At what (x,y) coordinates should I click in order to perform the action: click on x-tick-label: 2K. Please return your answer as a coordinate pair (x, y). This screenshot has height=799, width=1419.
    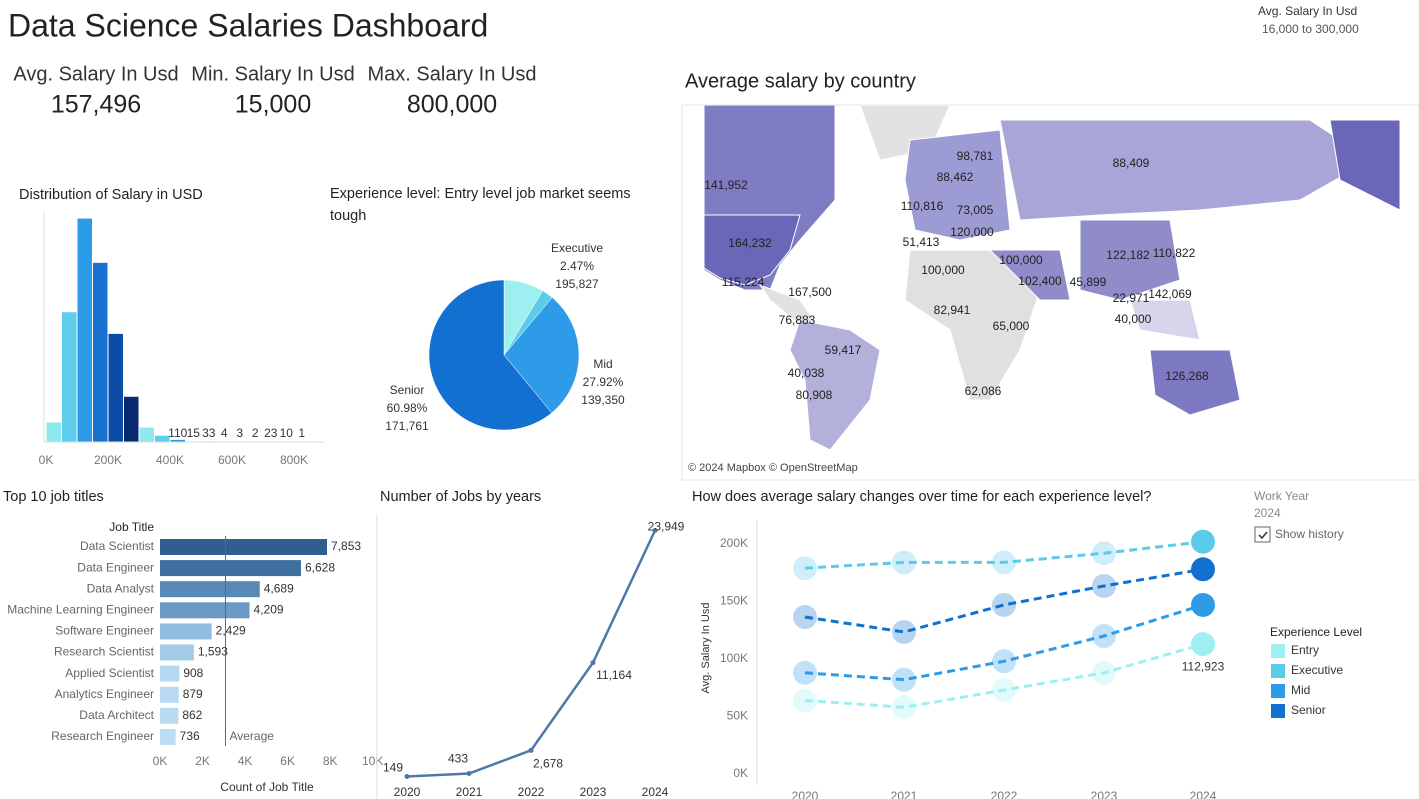
    Looking at the image, I should click on (202, 761).